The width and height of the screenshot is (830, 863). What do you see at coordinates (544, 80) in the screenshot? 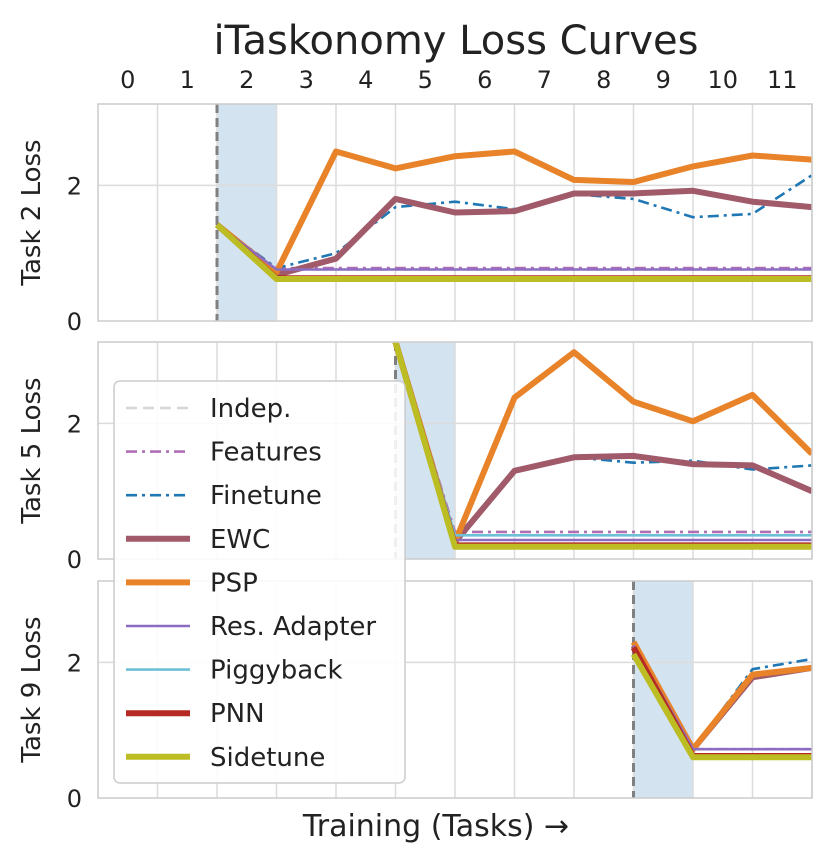
I see `x-tick-label: 7` at bounding box center [544, 80].